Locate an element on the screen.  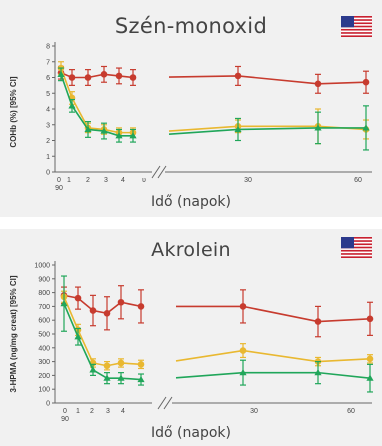
y-tick-label: 3 is located at coordinates (48, 125).